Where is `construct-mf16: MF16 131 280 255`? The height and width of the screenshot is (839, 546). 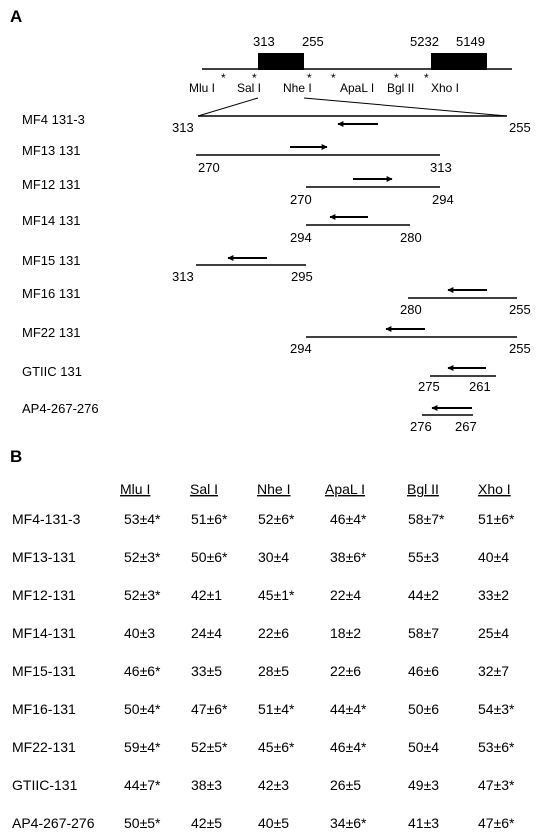
construct-mf16: MF16 131 280 255 is located at coordinates (276, 301).